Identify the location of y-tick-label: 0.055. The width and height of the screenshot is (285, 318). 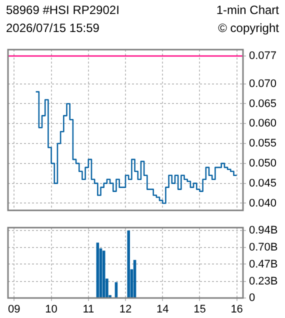
(263, 144).